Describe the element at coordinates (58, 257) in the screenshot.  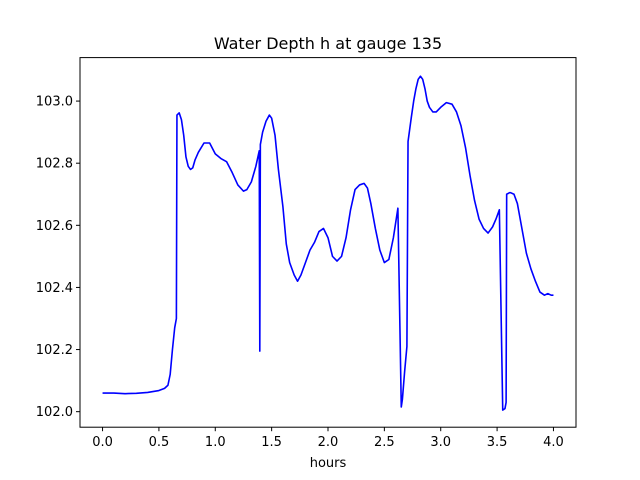
I see `y-axis: 102.0 102.2 102.4 102.6 102.8 103.0` at that location.